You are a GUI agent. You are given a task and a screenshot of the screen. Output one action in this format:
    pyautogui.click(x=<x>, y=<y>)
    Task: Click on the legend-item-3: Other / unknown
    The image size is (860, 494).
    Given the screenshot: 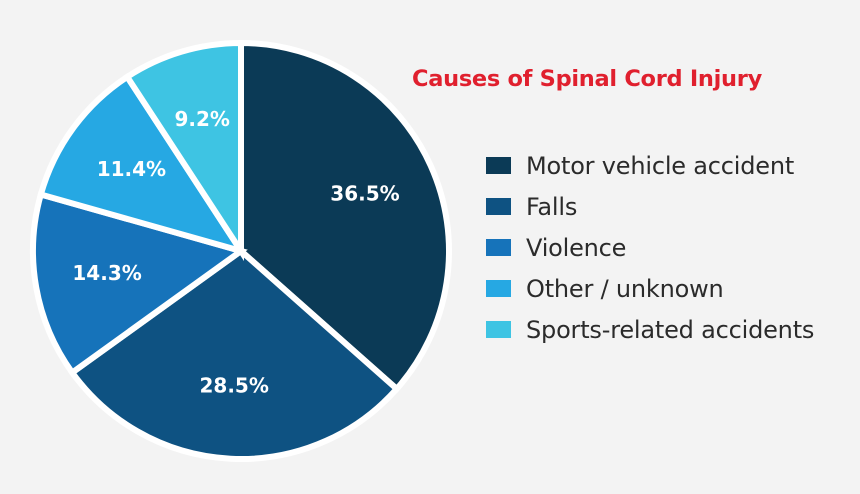 What is the action you would take?
    pyautogui.click(x=650, y=288)
    